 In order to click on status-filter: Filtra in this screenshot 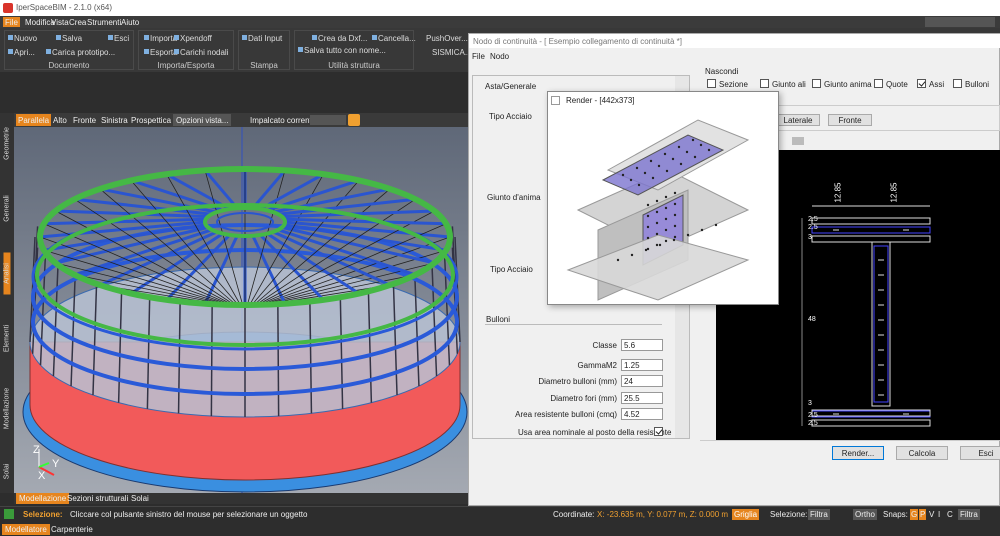, I will do `click(819, 514)`.